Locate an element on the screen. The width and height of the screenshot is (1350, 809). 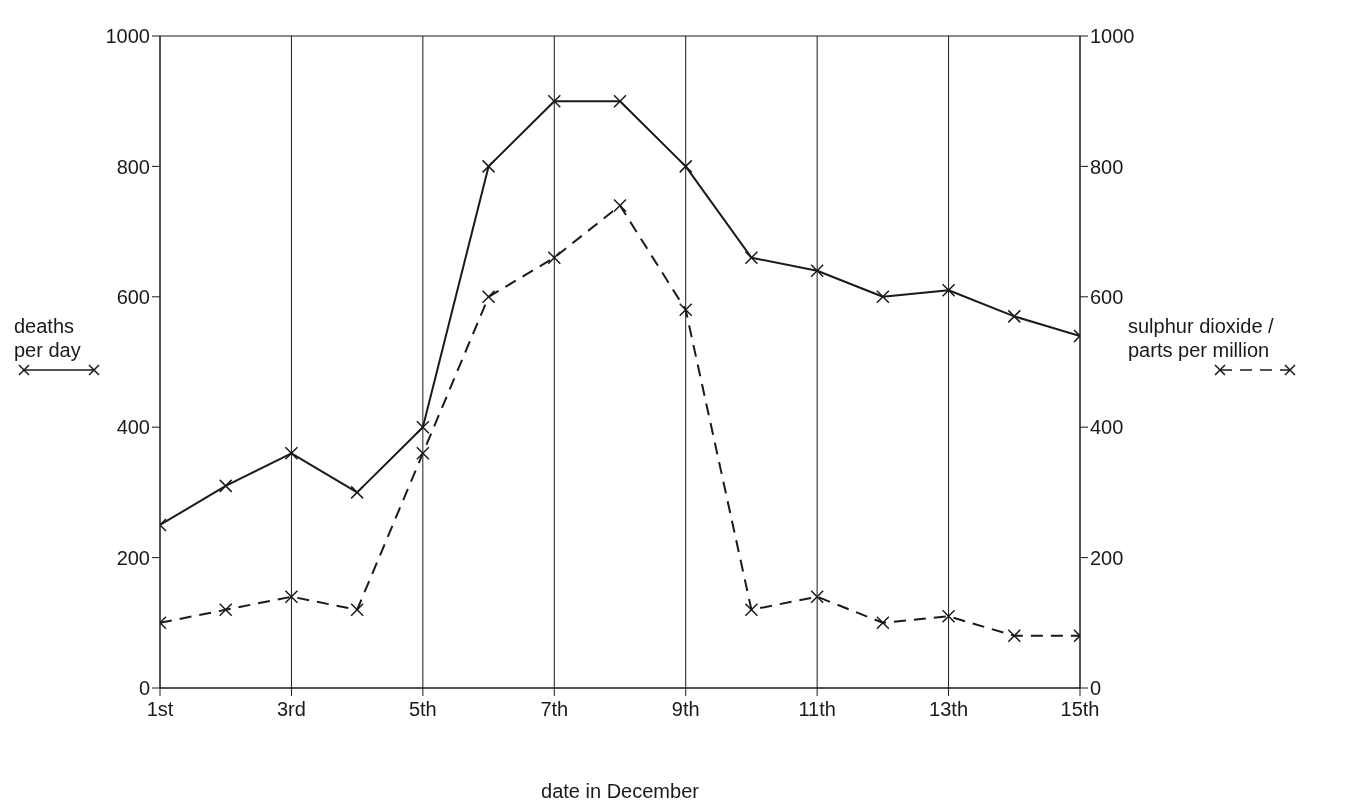
y2-tick-label: 800 is located at coordinates (1107, 166).